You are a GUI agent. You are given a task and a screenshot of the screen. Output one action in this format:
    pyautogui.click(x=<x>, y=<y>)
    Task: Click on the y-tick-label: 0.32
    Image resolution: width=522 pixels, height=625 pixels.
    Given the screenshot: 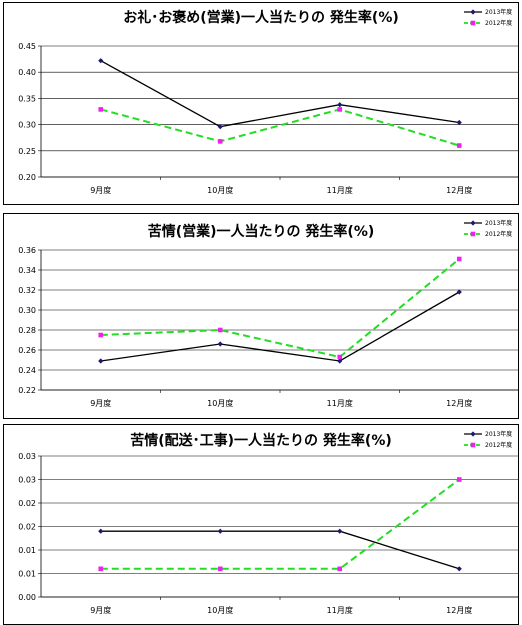 What is the action you would take?
    pyautogui.click(x=27, y=290)
    